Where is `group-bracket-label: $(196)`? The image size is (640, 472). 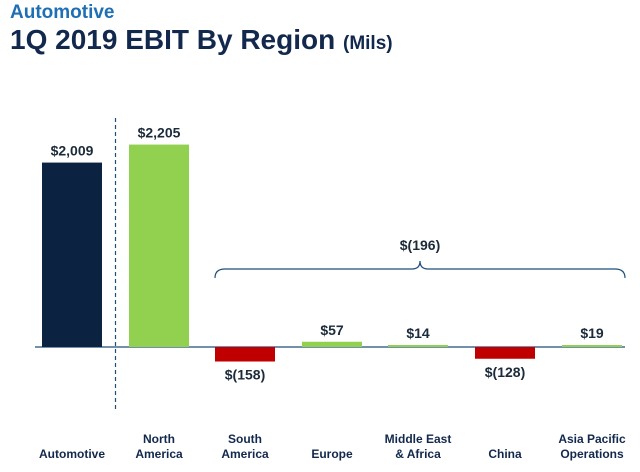
group-bracket-label: $(196) is located at coordinates (420, 245).